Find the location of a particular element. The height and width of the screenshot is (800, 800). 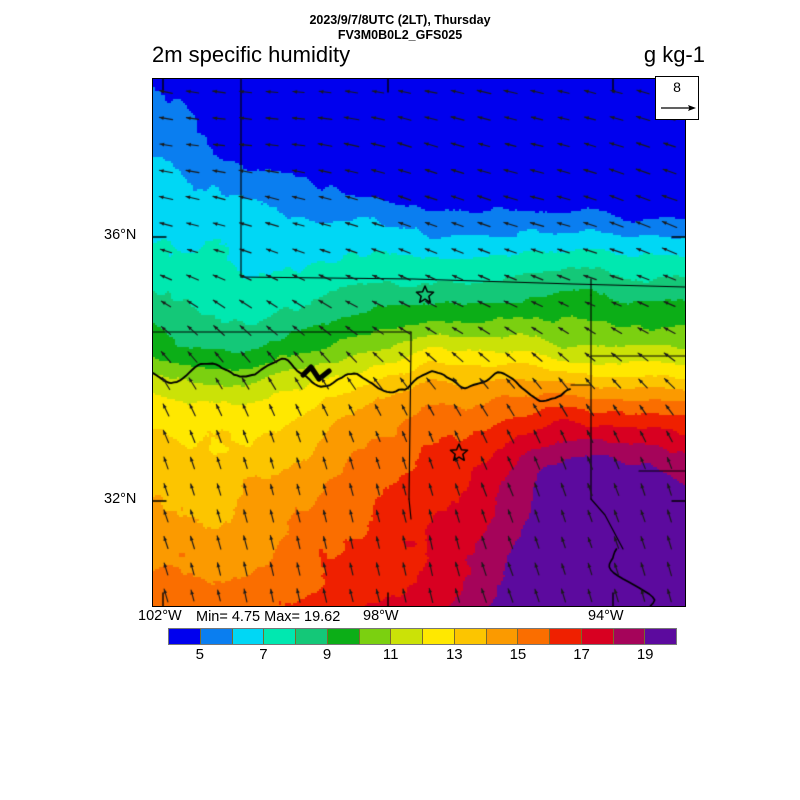

colorbar-tick-4: 13 is located at coordinates (454, 654).